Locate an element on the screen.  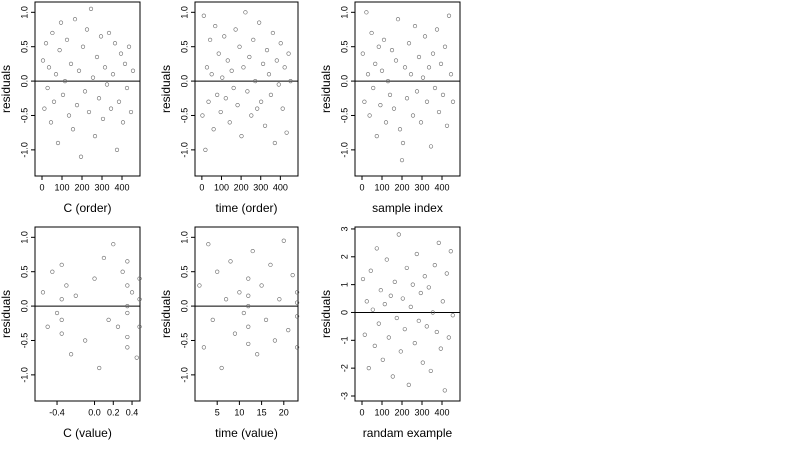
x-tick-label: 15 is located at coordinates (262, 412).